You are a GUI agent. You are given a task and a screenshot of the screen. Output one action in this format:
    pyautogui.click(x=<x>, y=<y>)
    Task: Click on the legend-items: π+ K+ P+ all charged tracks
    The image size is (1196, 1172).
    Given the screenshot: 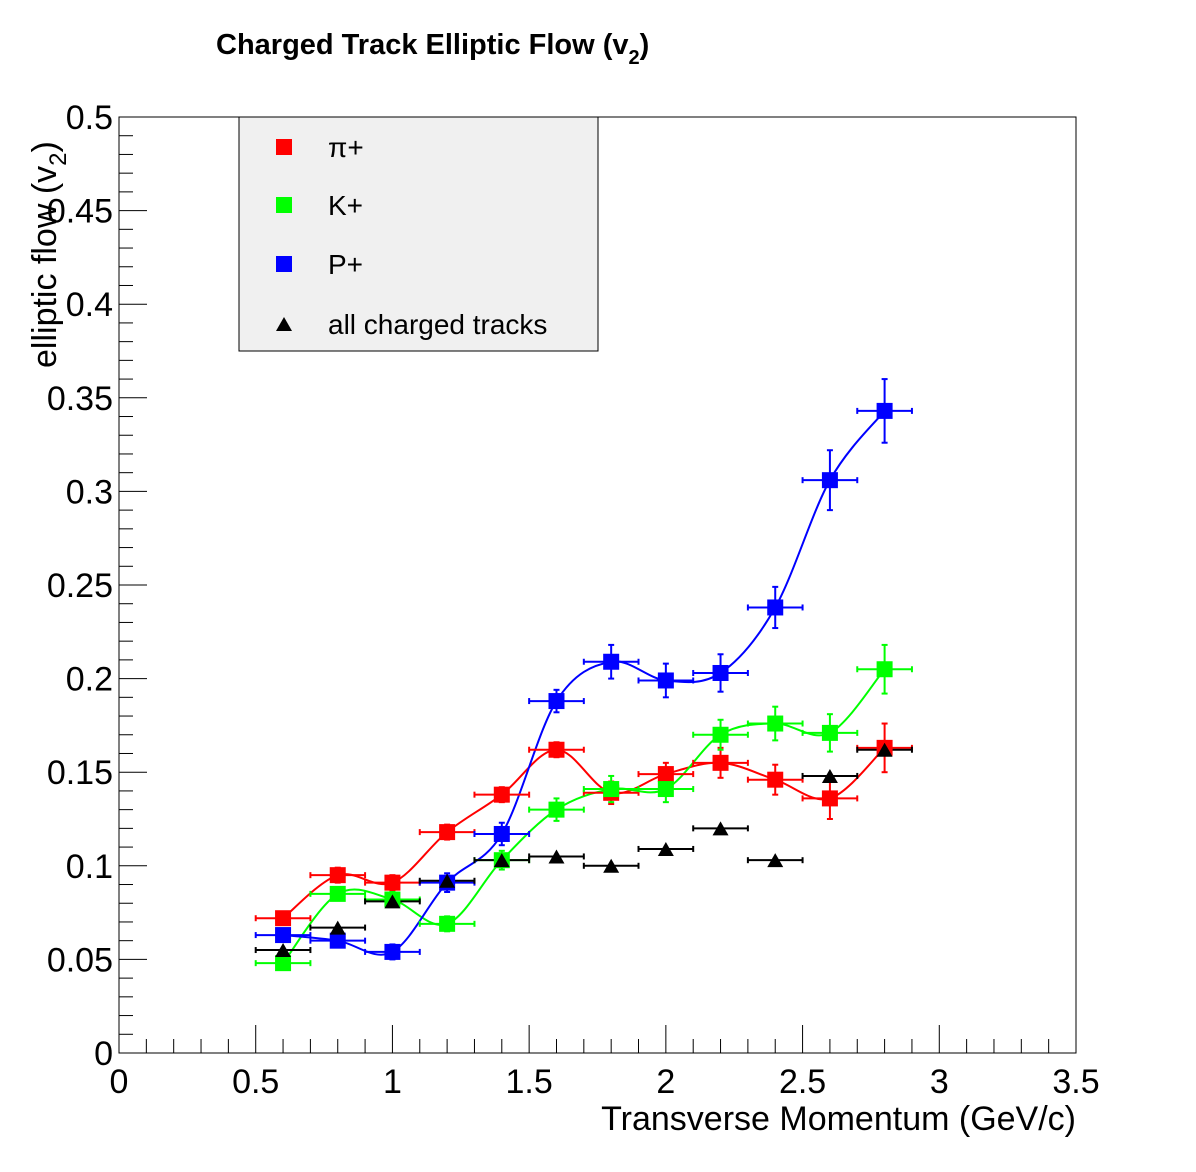 What is the action you would take?
    pyautogui.click(x=411, y=236)
    